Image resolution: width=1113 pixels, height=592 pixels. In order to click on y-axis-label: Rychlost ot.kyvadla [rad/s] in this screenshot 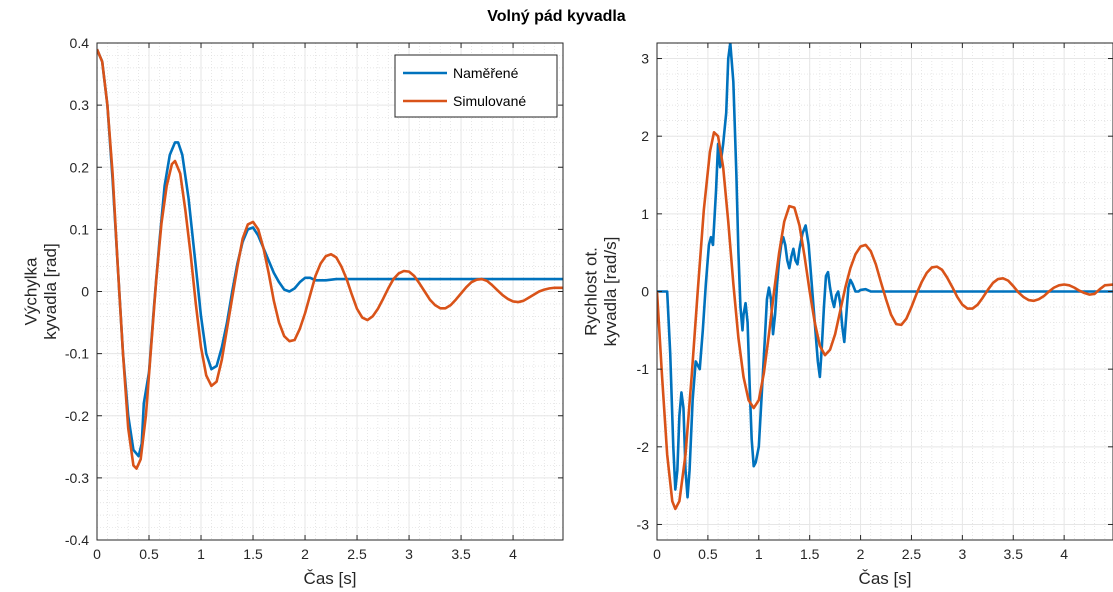, I will do `click(600, 292)`.